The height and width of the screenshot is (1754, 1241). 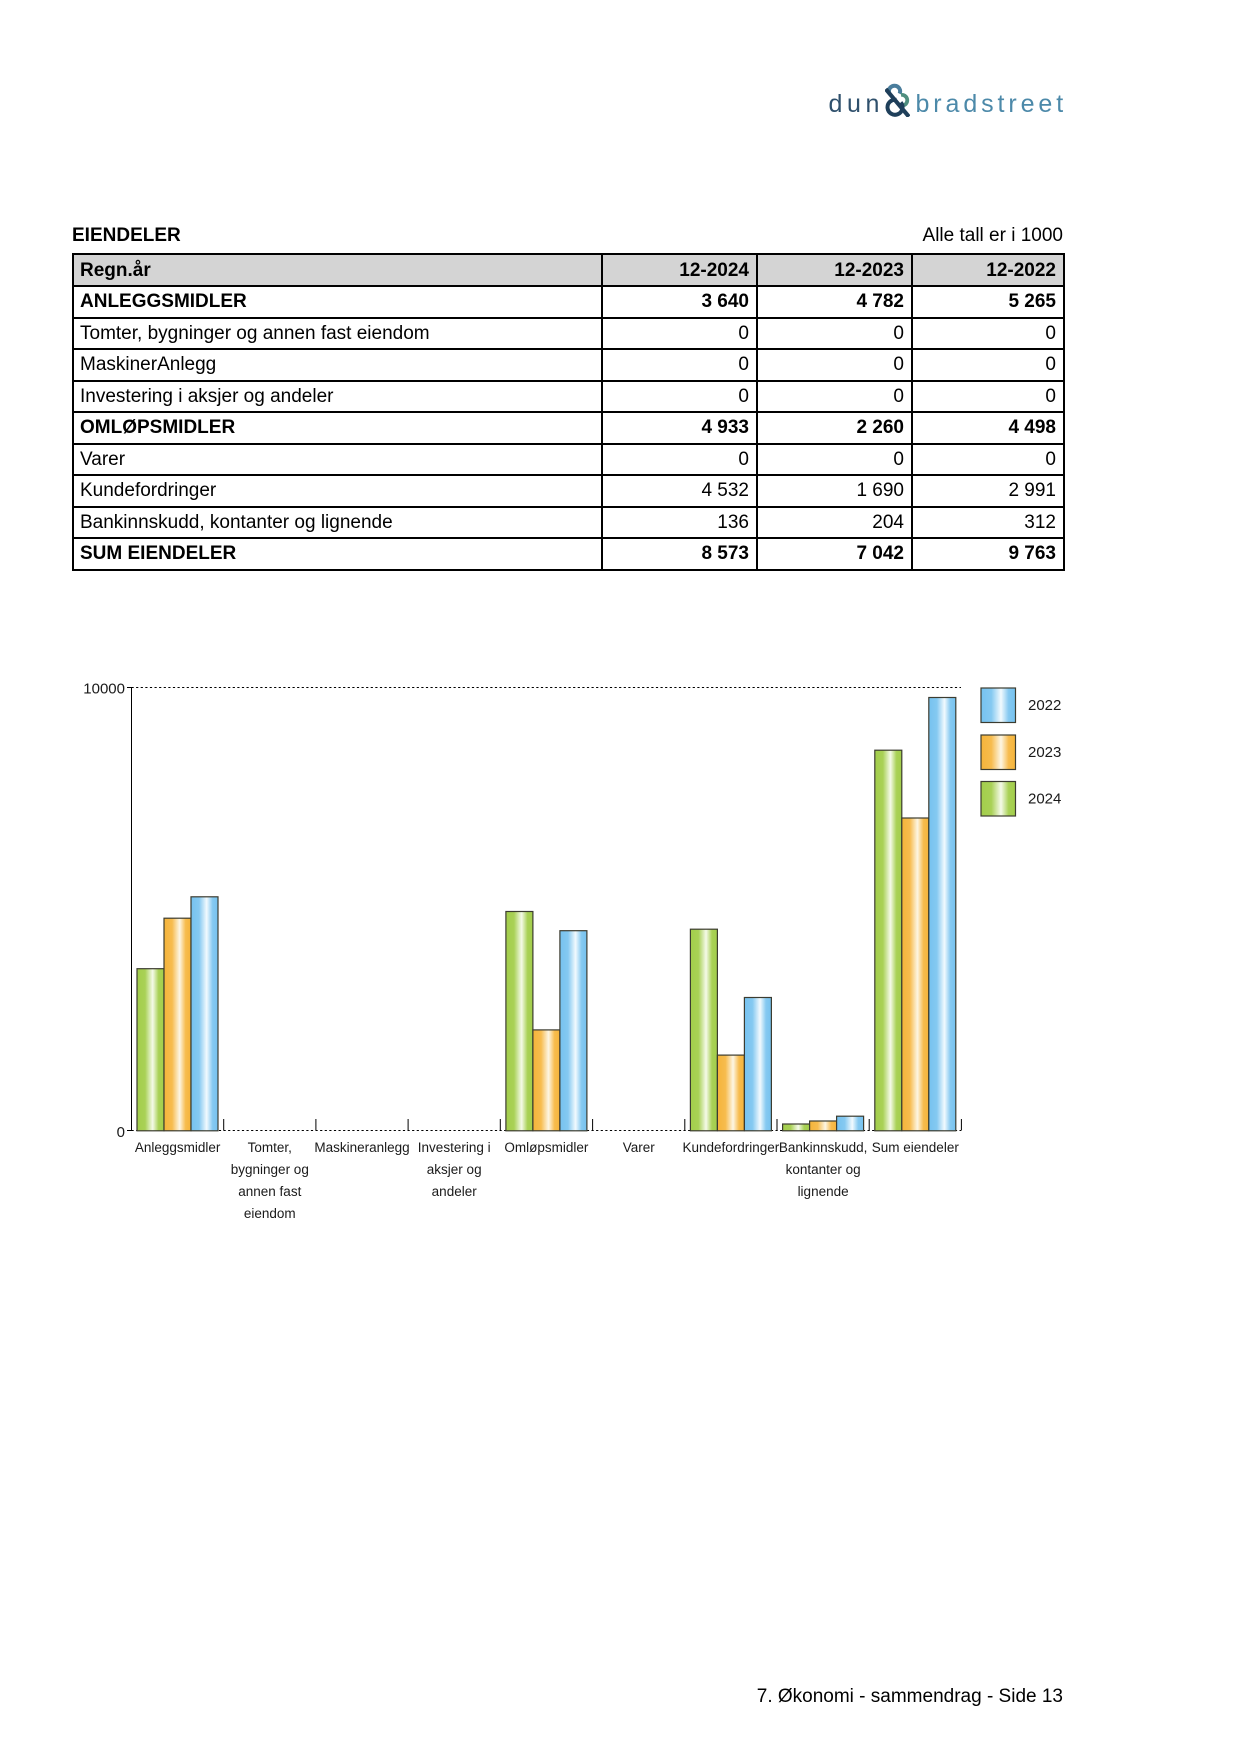 I want to click on svg-text: Varer, so click(x=639, y=1147).